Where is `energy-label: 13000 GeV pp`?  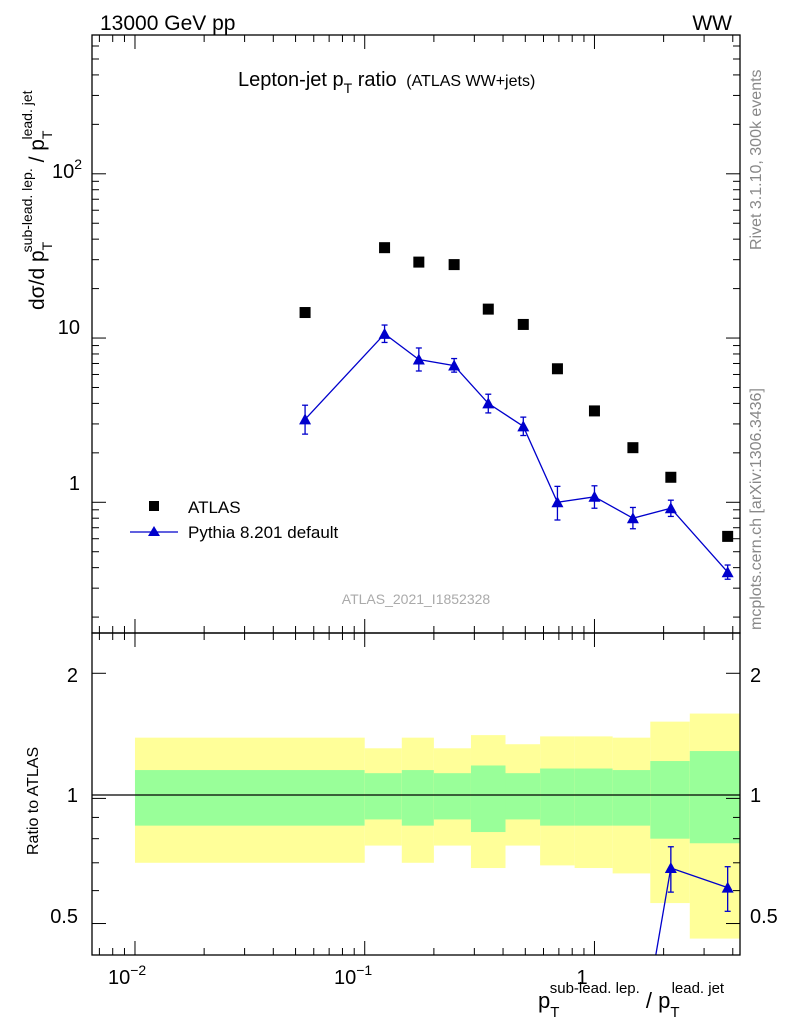 energy-label: 13000 GeV pp is located at coordinates (167, 23).